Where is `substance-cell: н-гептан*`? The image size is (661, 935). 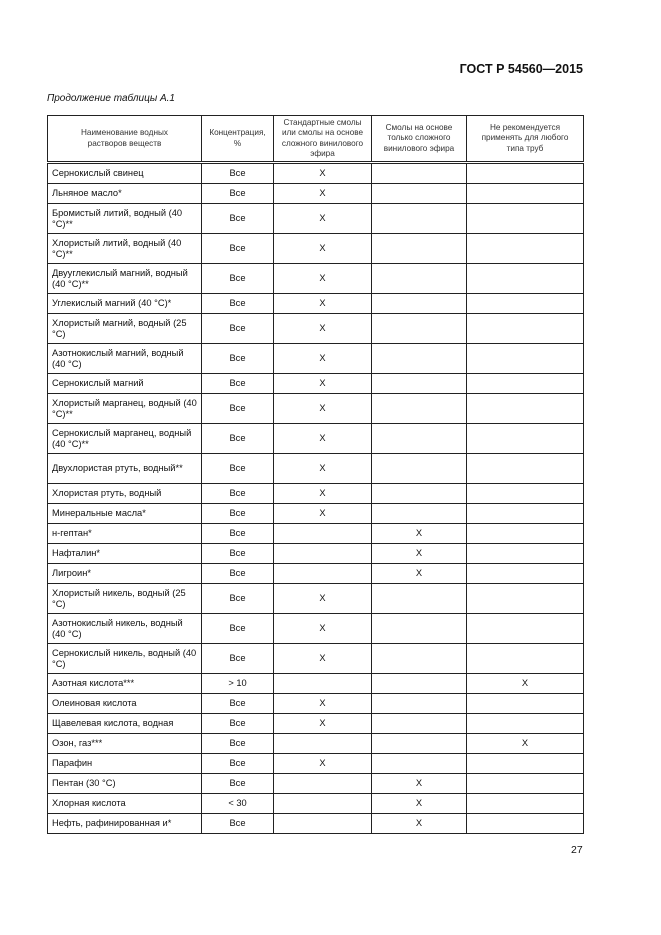 substance-cell: н-гептан* is located at coordinates (124, 533).